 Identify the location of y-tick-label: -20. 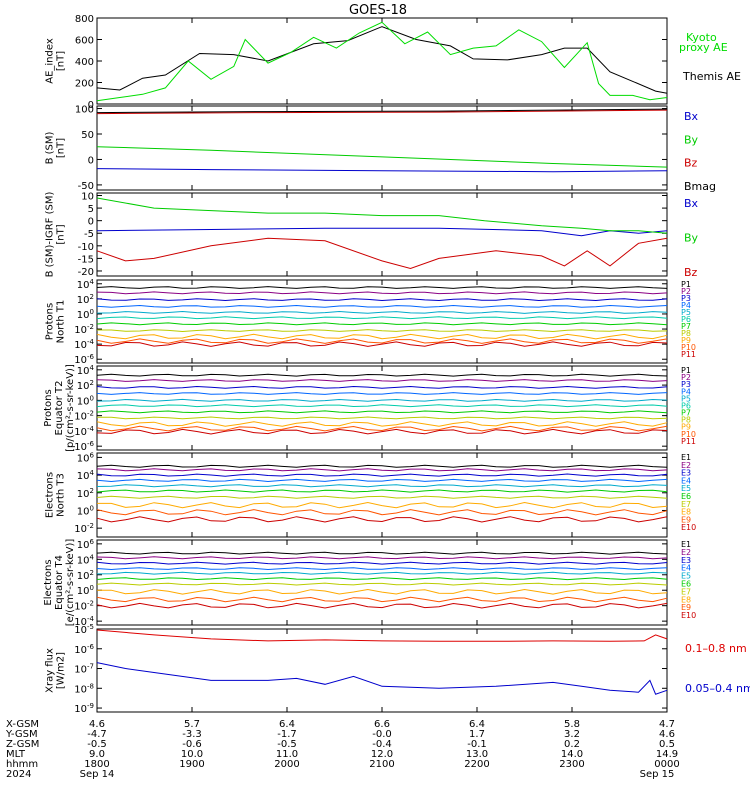
(86, 272).